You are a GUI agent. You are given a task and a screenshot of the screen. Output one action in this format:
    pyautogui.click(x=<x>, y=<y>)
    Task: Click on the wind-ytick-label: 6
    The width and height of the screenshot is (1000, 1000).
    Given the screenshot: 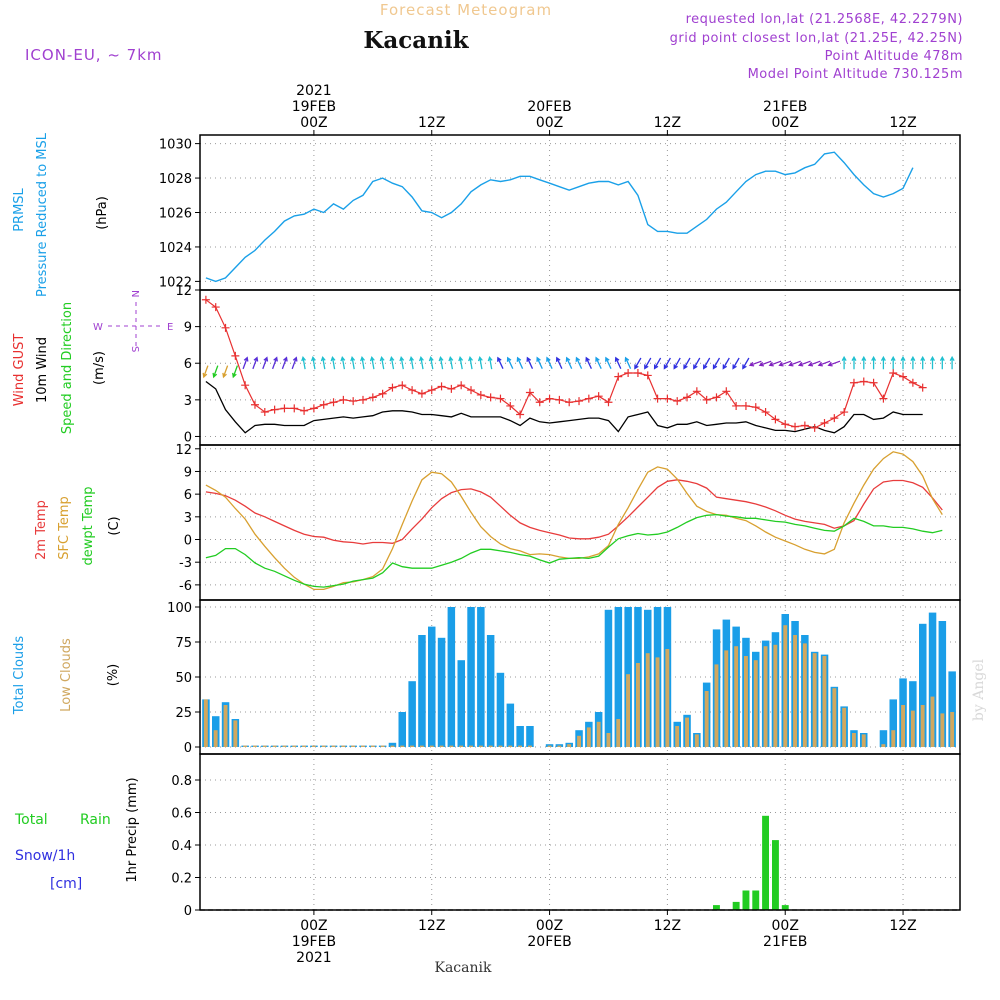 What is the action you would take?
    pyautogui.click(x=188, y=364)
    